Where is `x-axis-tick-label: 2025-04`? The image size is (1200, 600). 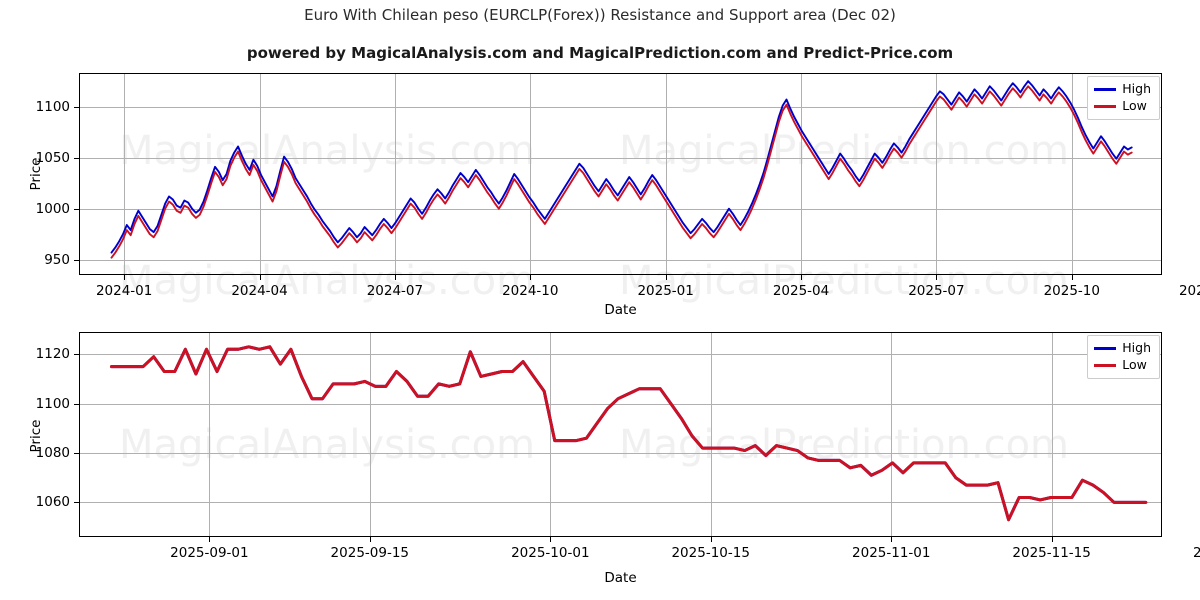 x-axis-tick-label: 2025-04 is located at coordinates (801, 291).